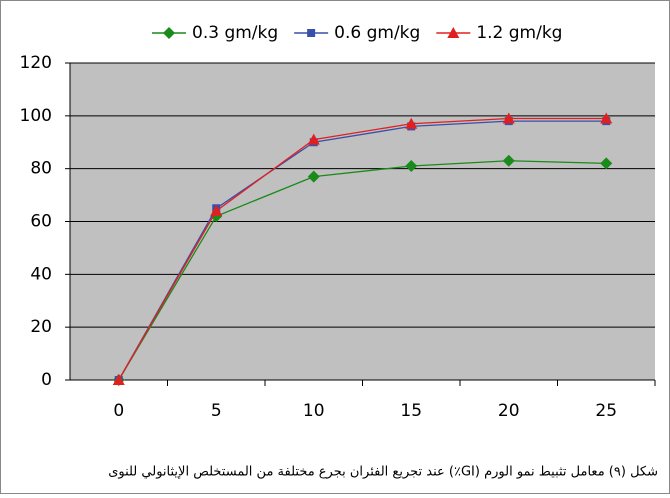  What do you see at coordinates (235, 33) in the screenshot?
I see `legend-label: 0.3 gm/kg` at bounding box center [235, 33].